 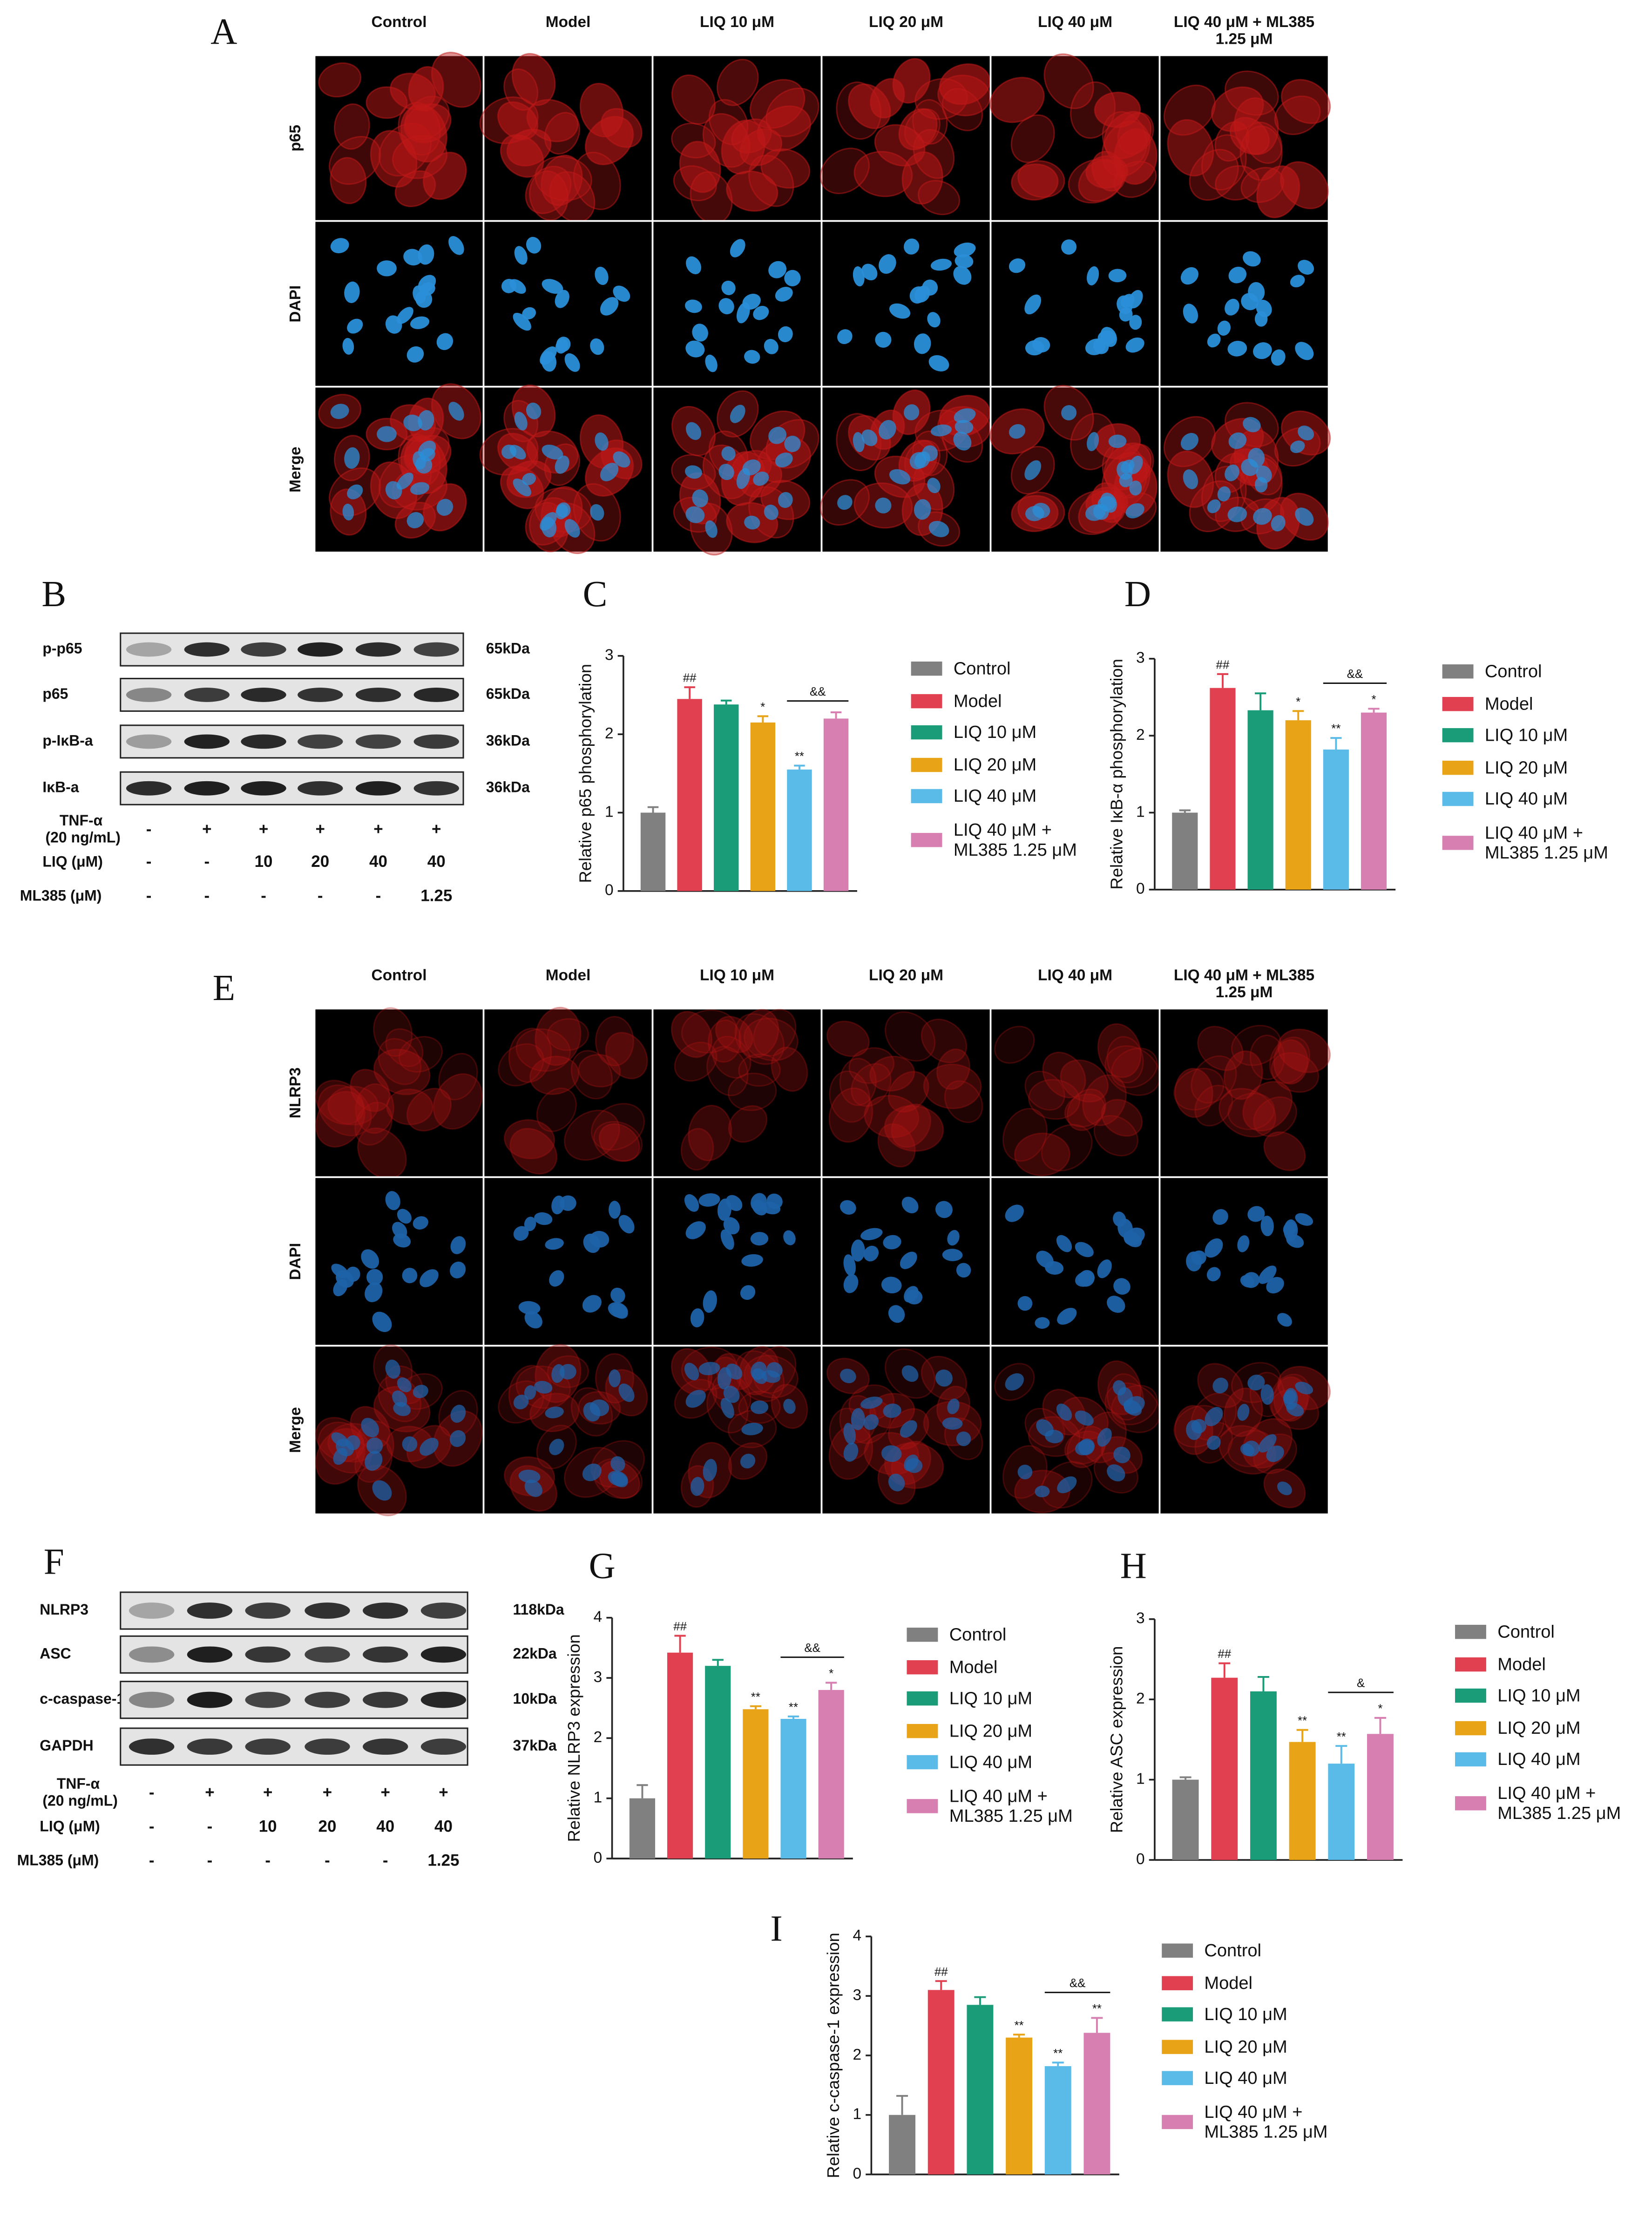 I want to click on y-tick-label: 3, so click(x=609, y=655).